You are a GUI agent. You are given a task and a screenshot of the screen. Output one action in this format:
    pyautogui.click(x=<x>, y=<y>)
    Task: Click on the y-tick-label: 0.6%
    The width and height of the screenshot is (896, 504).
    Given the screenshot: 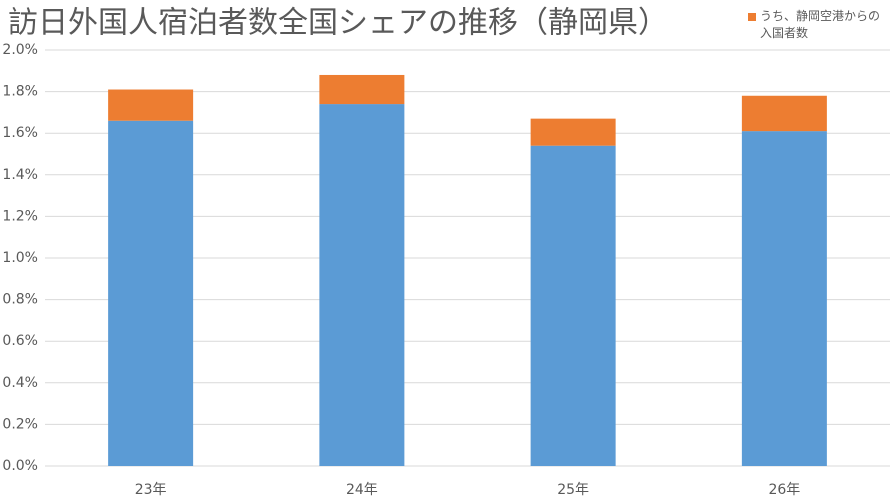 What is the action you would take?
    pyautogui.click(x=20, y=341)
    